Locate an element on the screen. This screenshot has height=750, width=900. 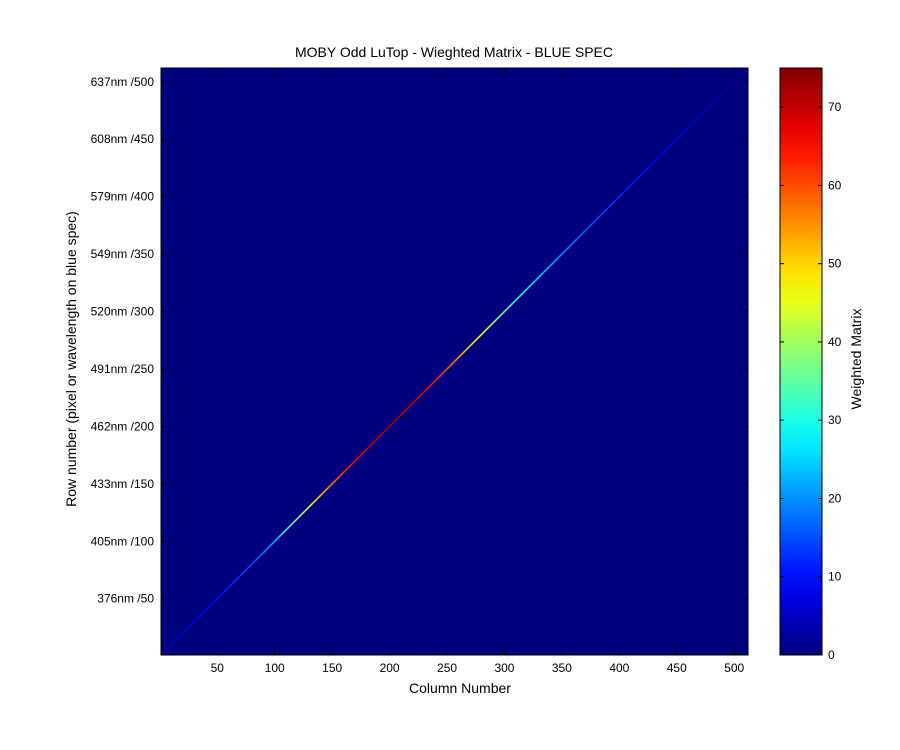
colorbar-label: Weighted Matrix is located at coordinates (856, 359).